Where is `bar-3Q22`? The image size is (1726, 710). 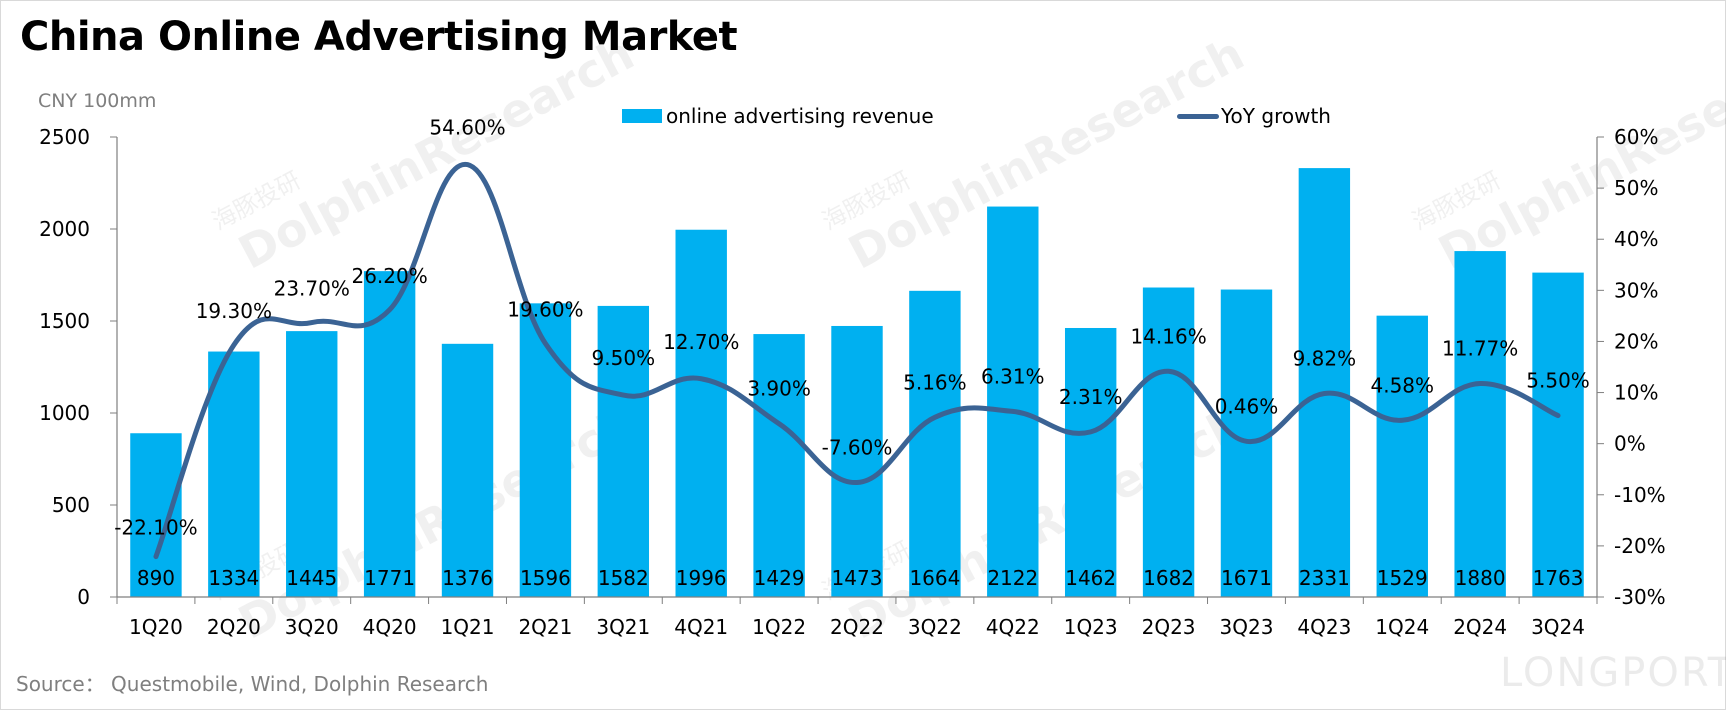
bar-3Q22 is located at coordinates (935, 443).